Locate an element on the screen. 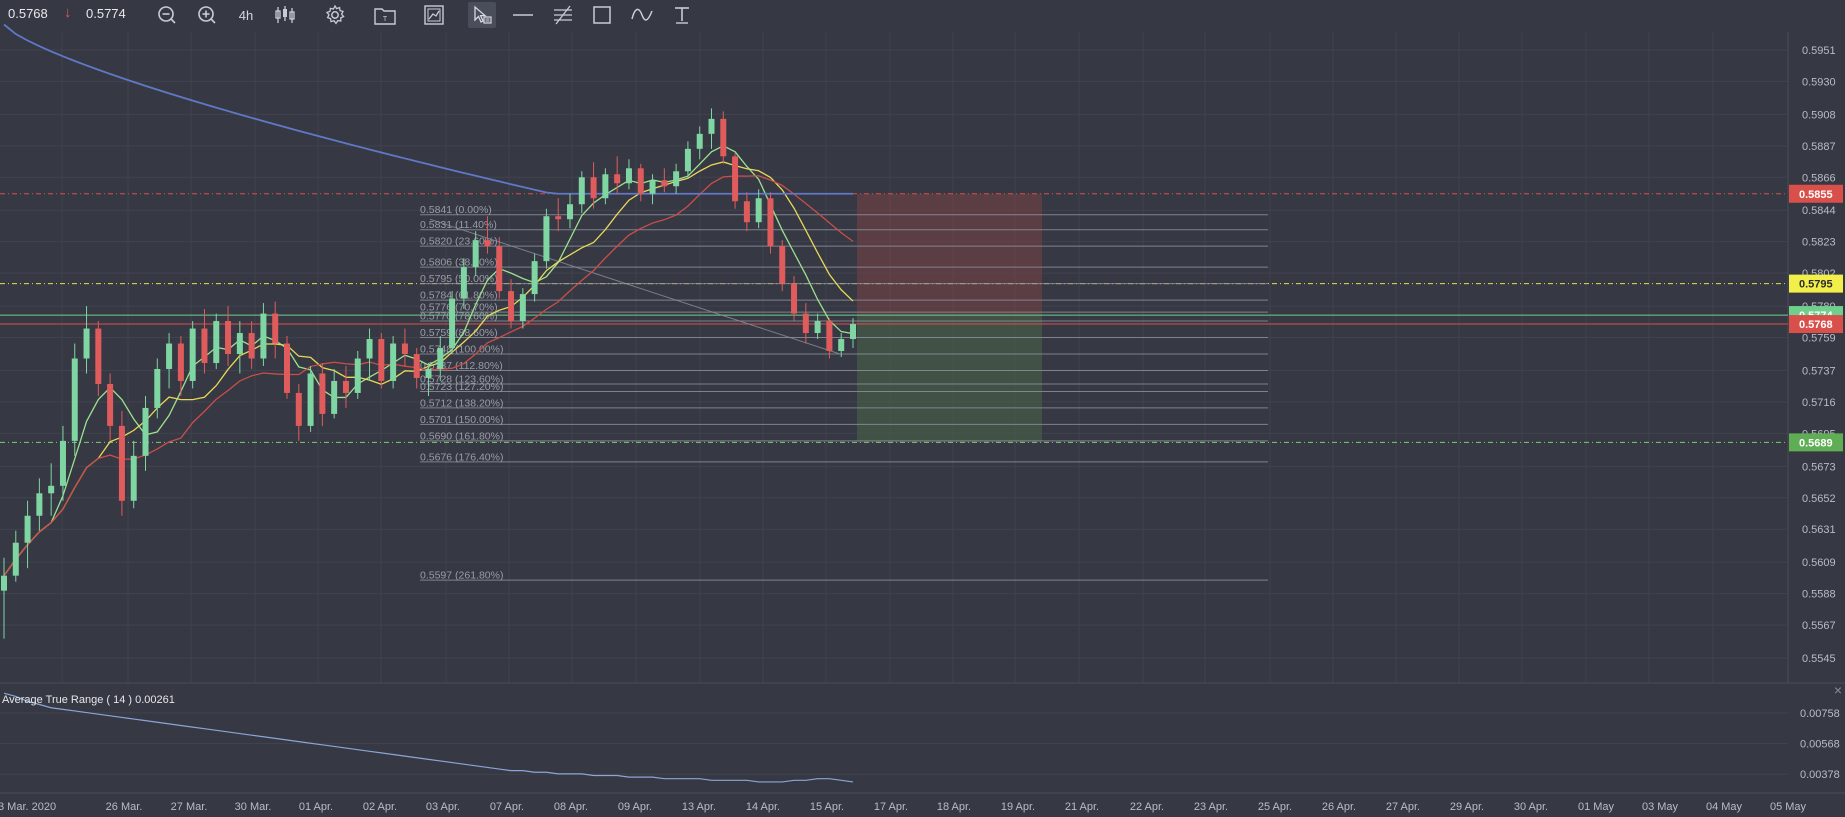  candle-type-icon is located at coordinates (285, 14).